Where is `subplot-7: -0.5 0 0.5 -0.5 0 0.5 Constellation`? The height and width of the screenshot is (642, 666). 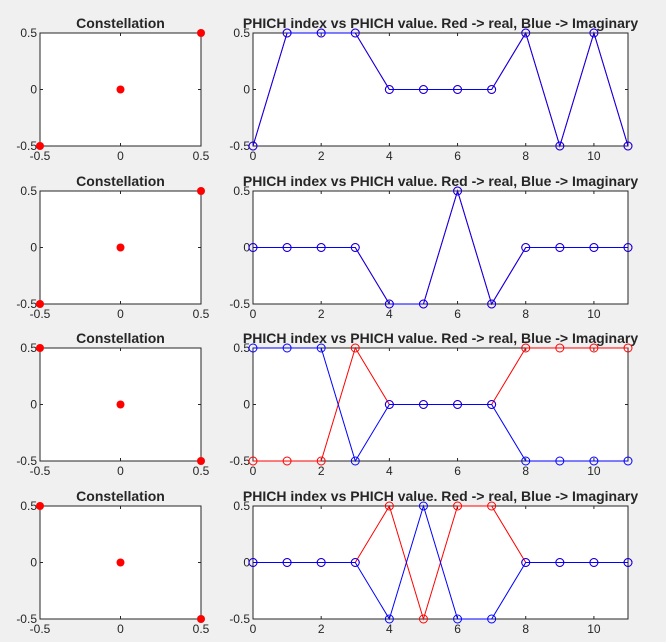 subplot-7: -0.5 0 0.5 -0.5 0 0.5 Constellation is located at coordinates (112, 562).